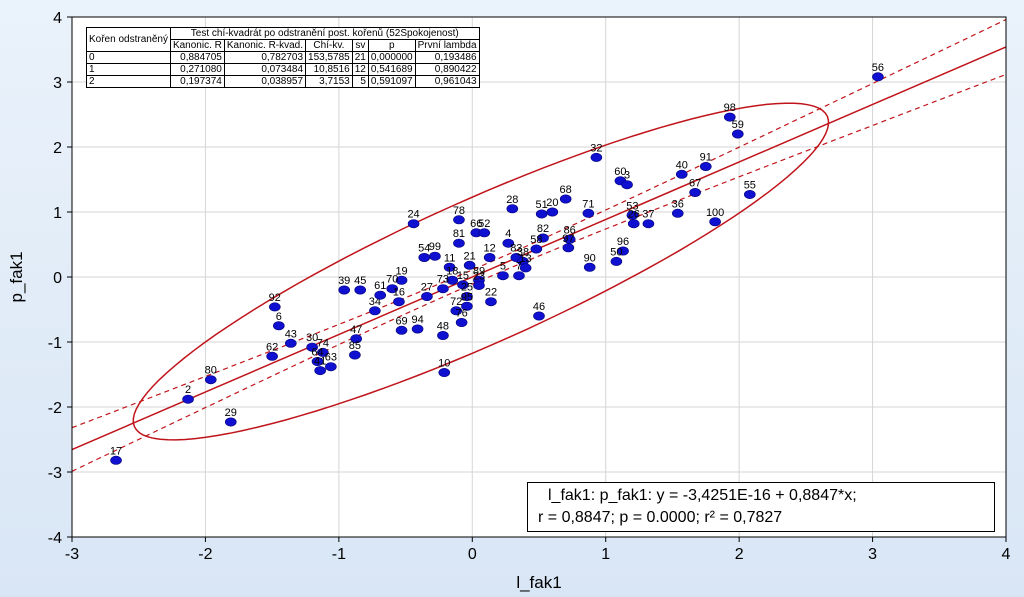 The image size is (1024, 597). I want to click on table-cell: 0,591097, so click(391, 81).